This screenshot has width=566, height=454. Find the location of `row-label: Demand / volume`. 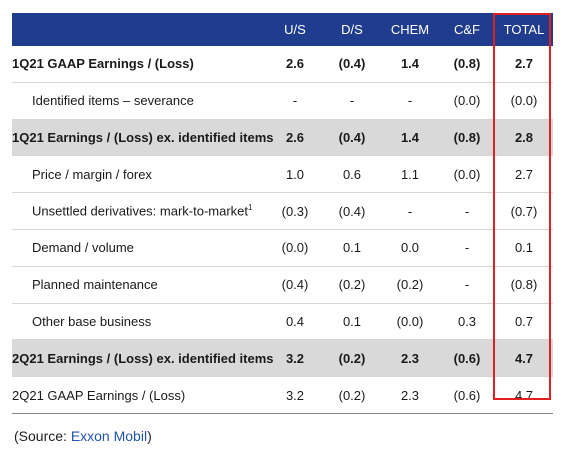

row-label: Demand / volume is located at coordinates (83, 248).